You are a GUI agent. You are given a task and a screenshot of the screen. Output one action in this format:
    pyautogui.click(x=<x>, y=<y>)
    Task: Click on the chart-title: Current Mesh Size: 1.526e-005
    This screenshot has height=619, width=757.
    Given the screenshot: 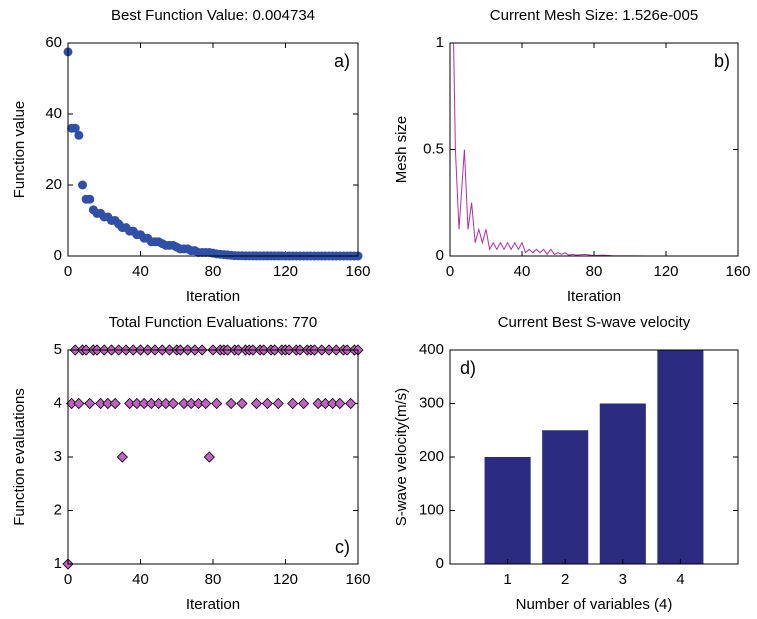 What is the action you would take?
    pyautogui.click(x=594, y=15)
    